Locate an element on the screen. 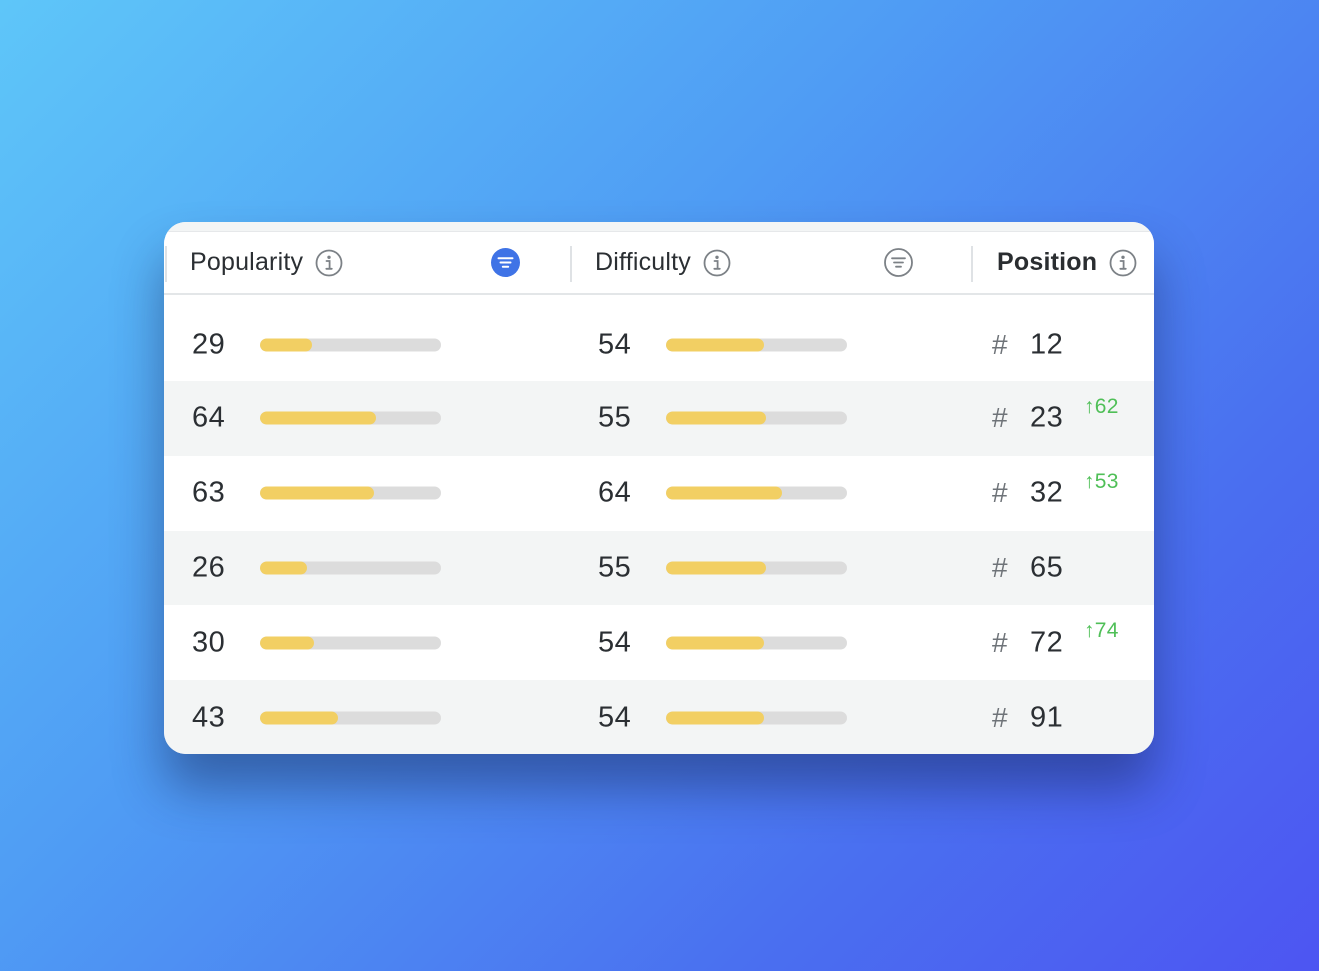  position-change: ↑74 is located at coordinates (1101, 631).